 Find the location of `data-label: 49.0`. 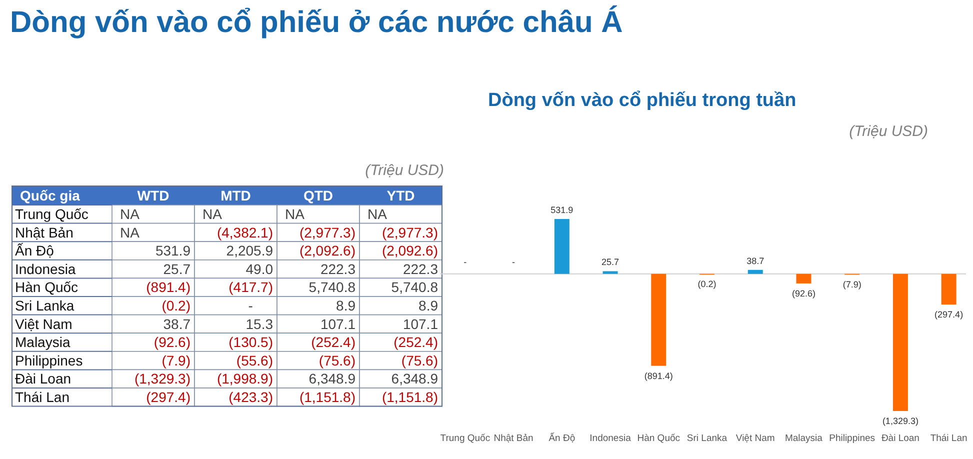

data-label: 49.0 is located at coordinates (260, 268).